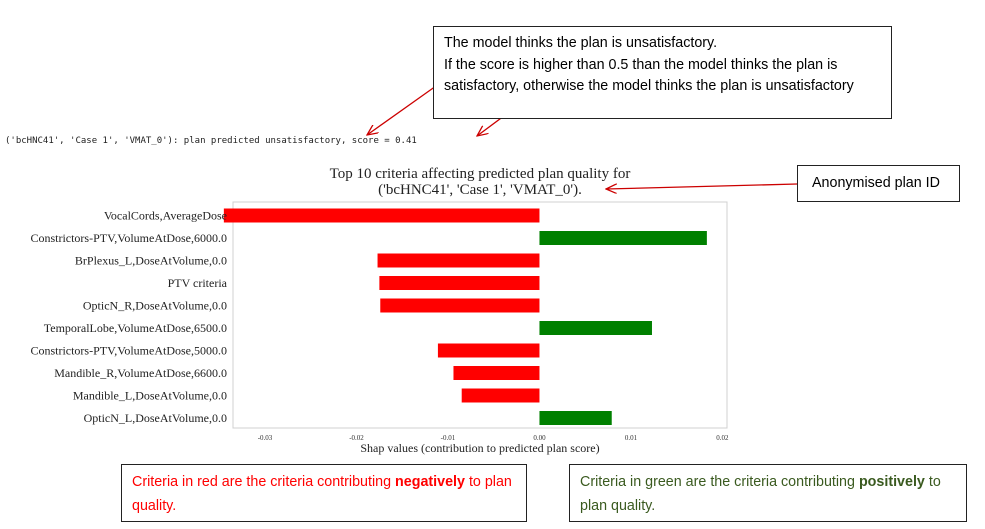 This screenshot has width=985, height=529. Describe the element at coordinates (128, 351) in the screenshot. I see `y-label-7: Constrictors-PTV,VolumeAtDose,5000.0` at that location.